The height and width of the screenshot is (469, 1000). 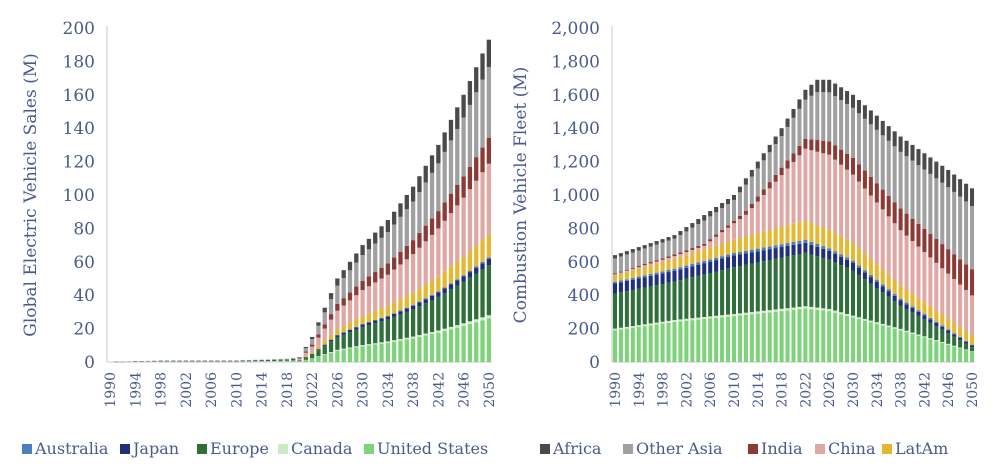 What do you see at coordinates (852, 448) in the screenshot?
I see `right-legend-label: China` at bounding box center [852, 448].